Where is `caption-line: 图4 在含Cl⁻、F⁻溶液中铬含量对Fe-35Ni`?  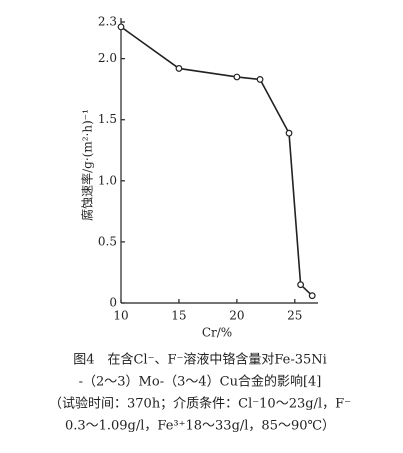
caption-line: 图4 在含Cl⁻、F⁻溶液中铬含量对Fe-35Ni is located at coordinates (200, 360).